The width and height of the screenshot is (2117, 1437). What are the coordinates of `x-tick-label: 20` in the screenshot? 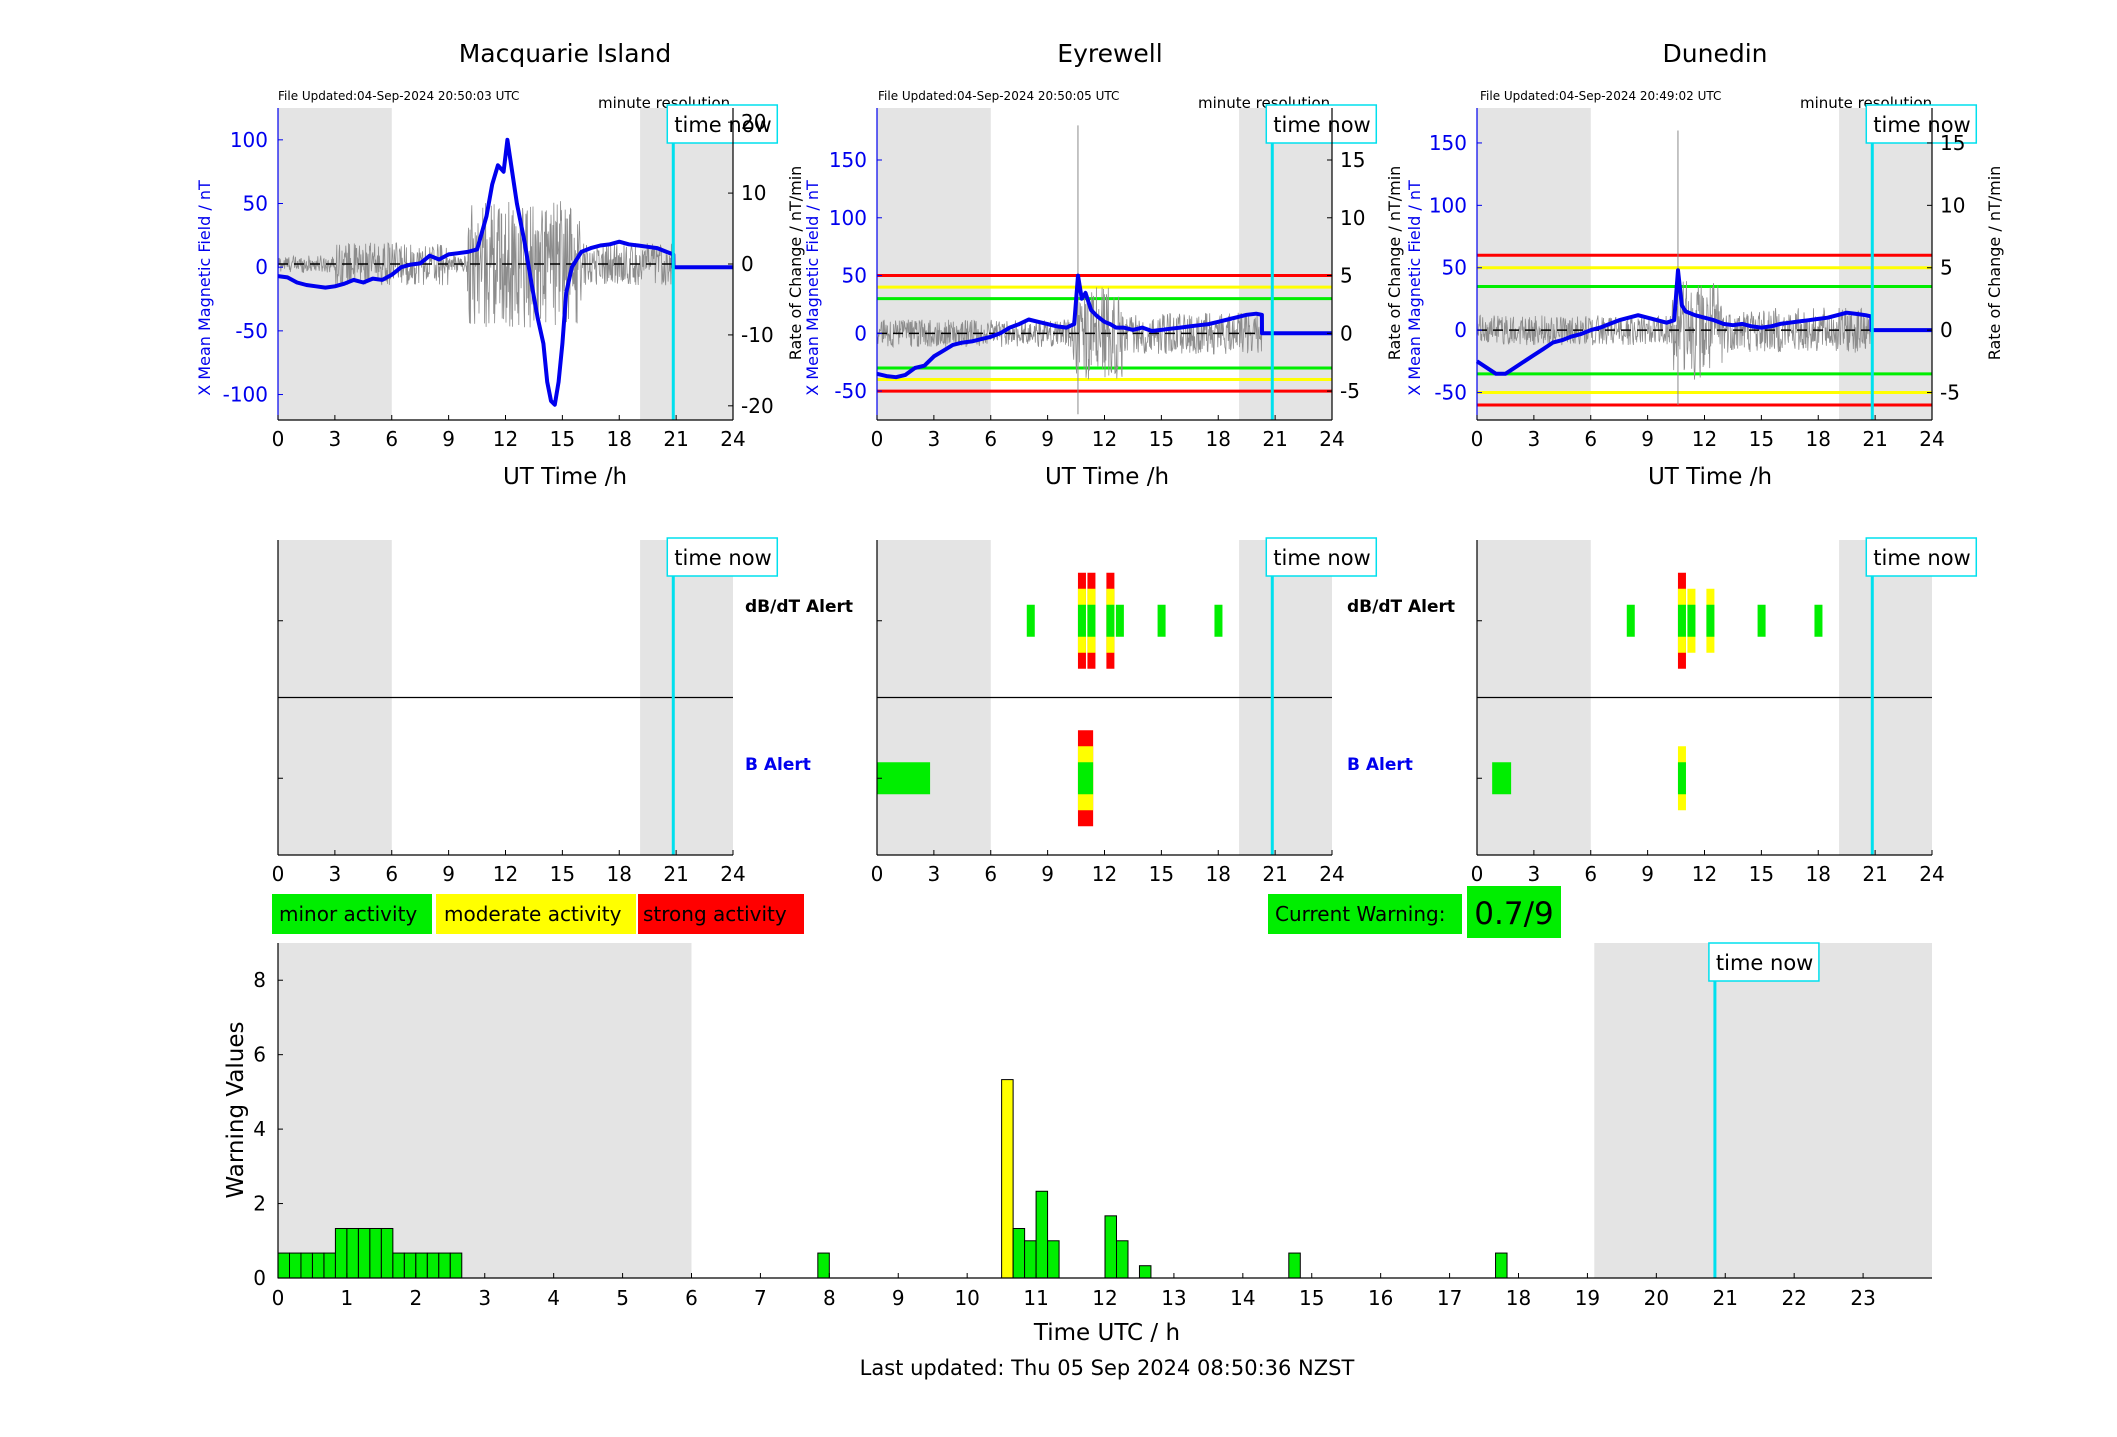 It's located at (1656, 1298).